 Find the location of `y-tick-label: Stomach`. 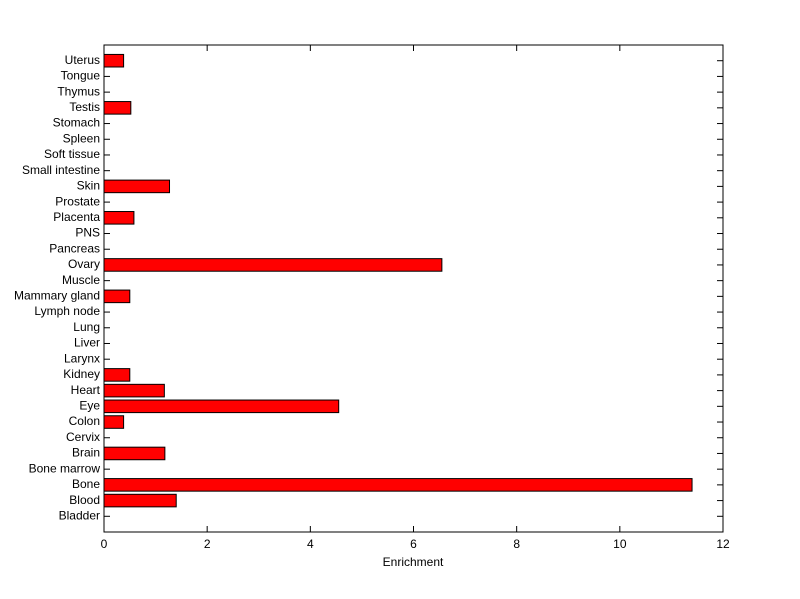

y-tick-label: Stomach is located at coordinates (76, 123).